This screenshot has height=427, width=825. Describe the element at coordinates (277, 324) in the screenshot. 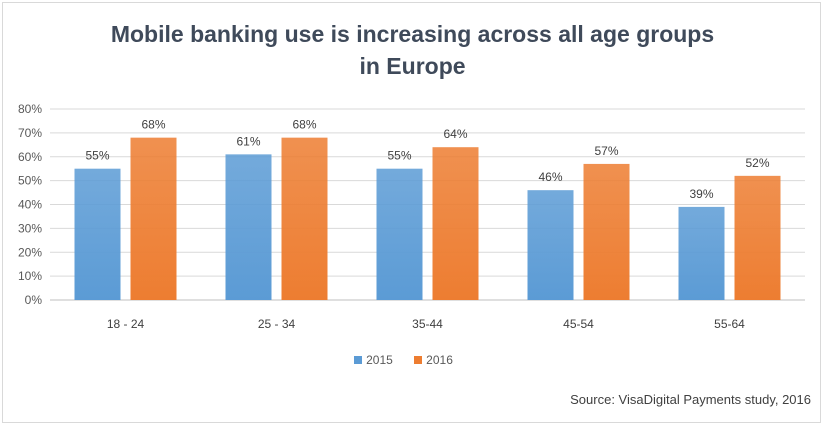

I see `x-tick-label-1: 25 - 34` at that location.